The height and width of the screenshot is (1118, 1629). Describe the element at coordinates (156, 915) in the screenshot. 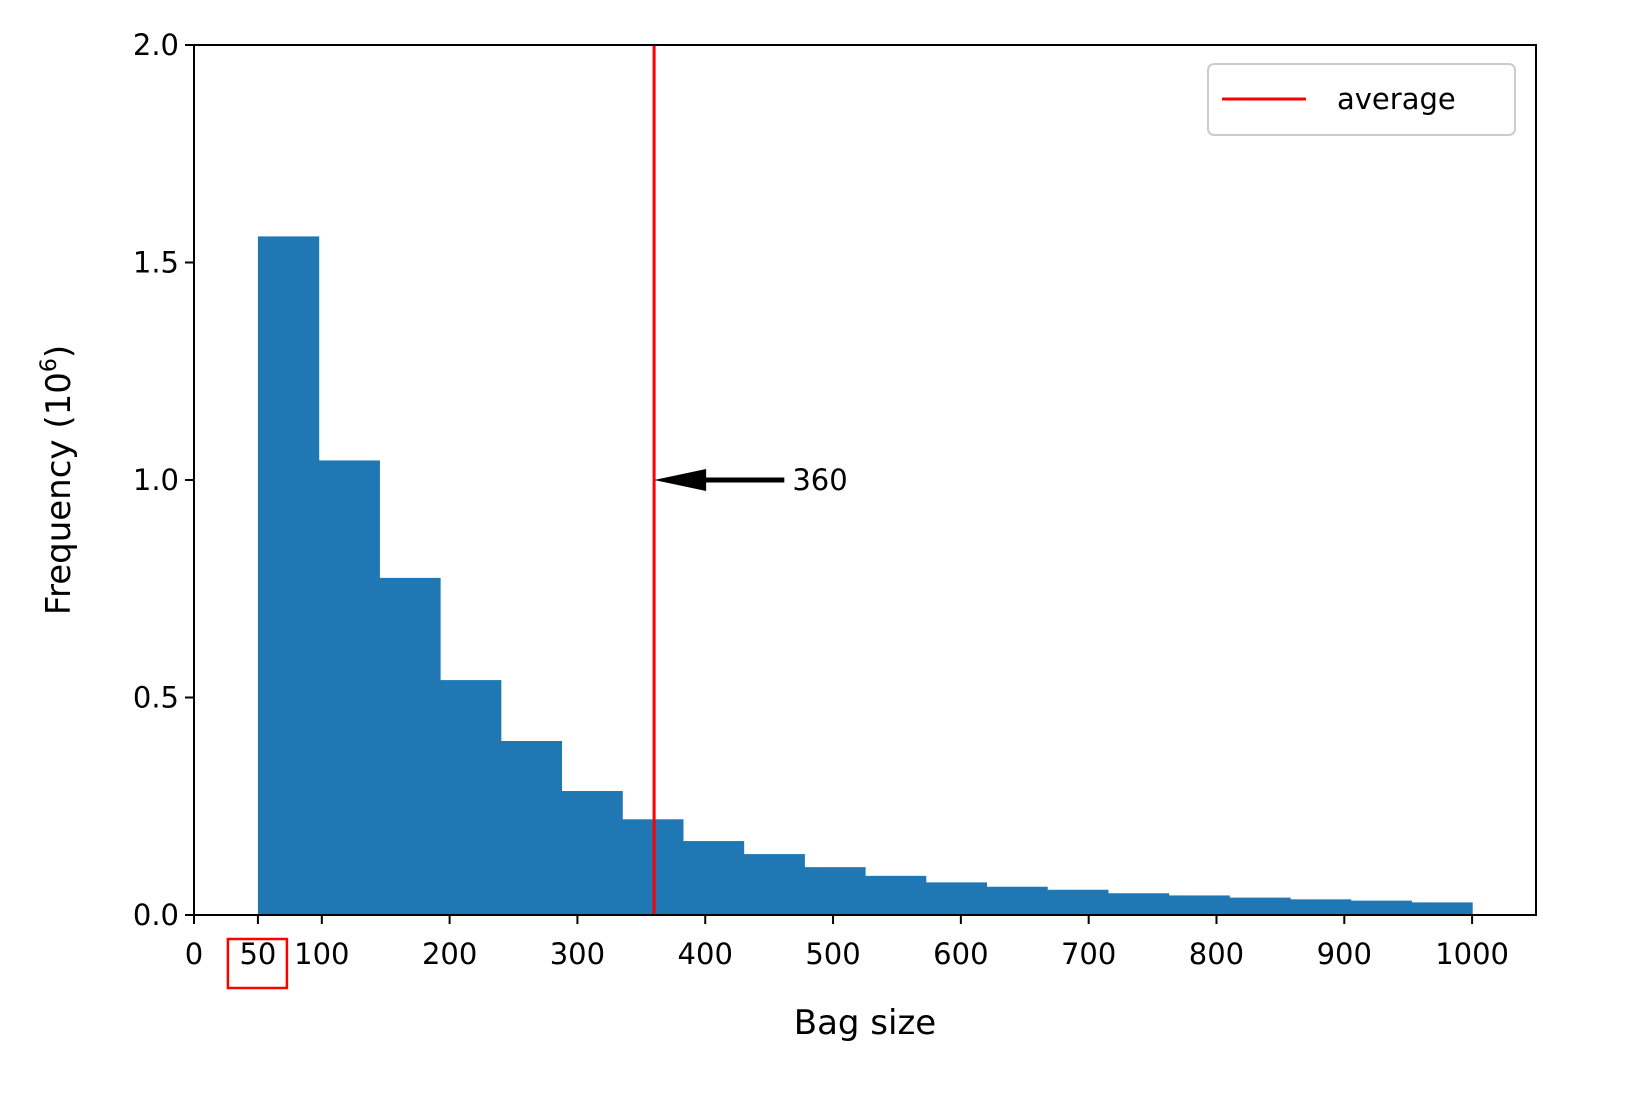

I see `y-tick-label: 0.0` at that location.